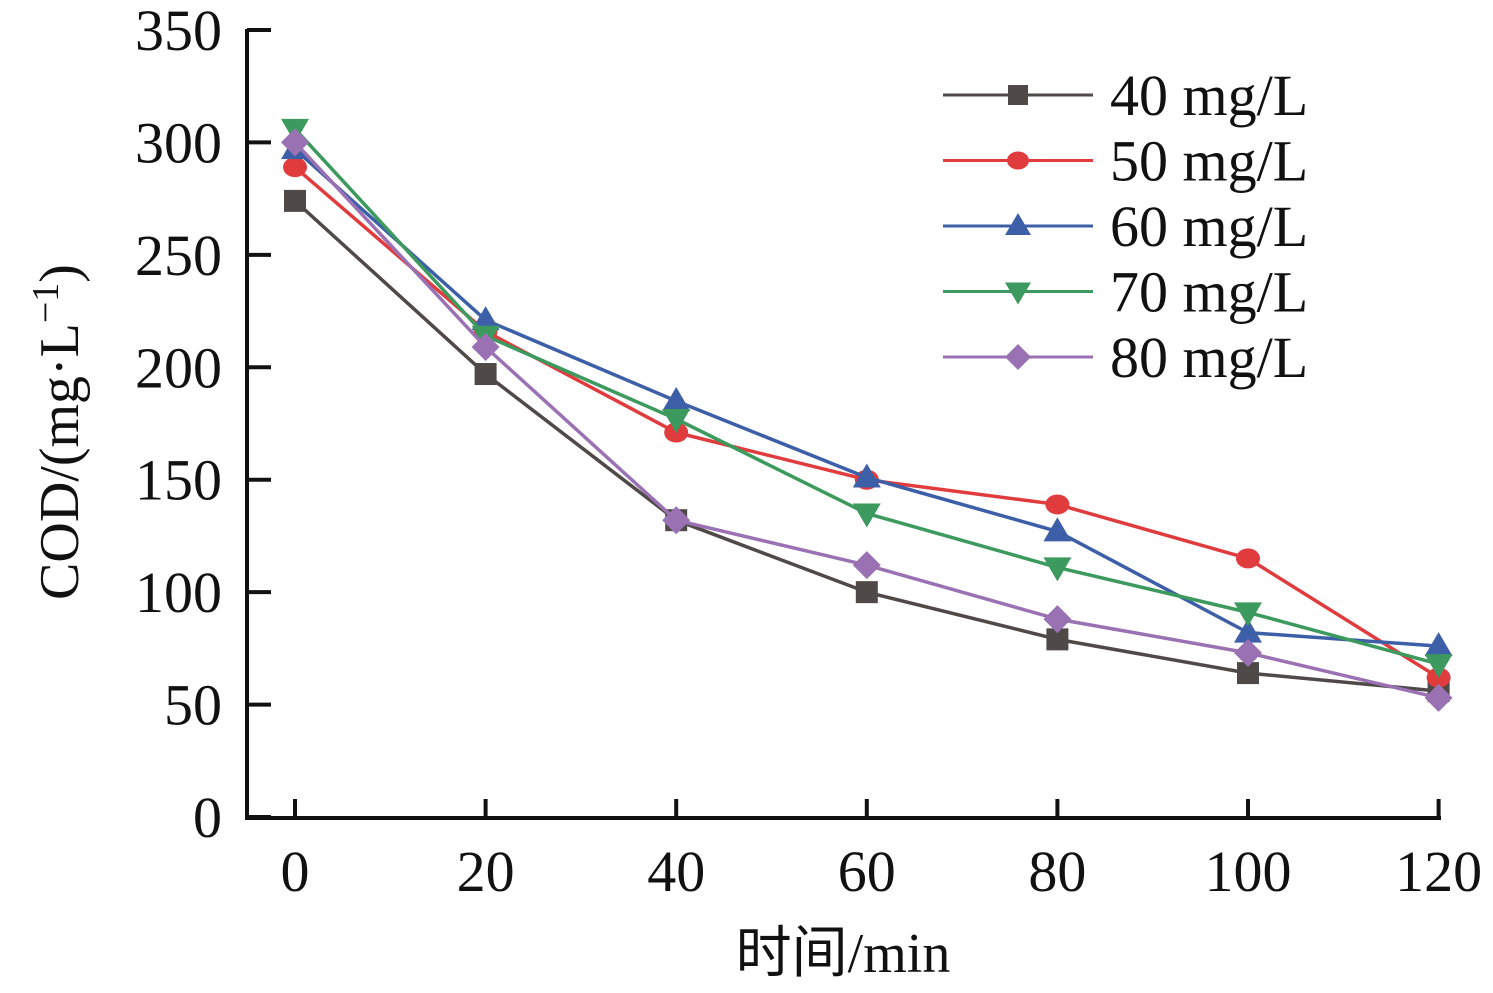  I want to click on legend-item: 60 mg/L, so click(1125, 226).